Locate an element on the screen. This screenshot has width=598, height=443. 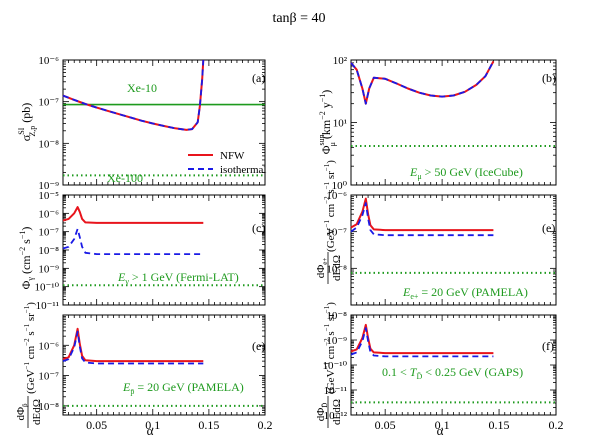
ylabel-a: σSI Z,p (pb) is located at coordinates (27, 122).